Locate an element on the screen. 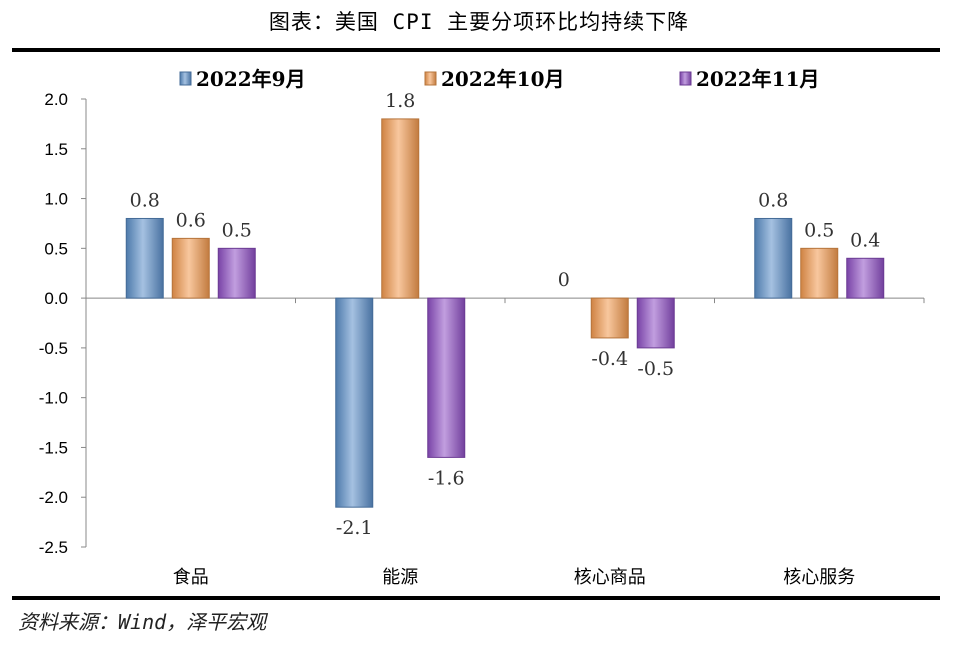 This screenshot has height=648, width=958. data-label: -0.5 is located at coordinates (655, 369).